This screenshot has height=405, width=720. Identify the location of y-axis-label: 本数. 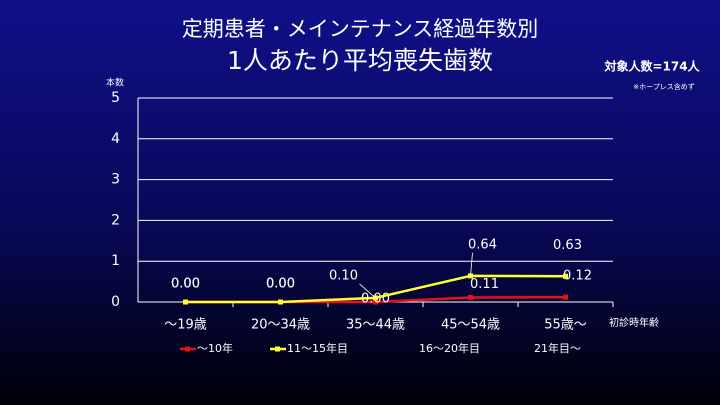
(115, 83).